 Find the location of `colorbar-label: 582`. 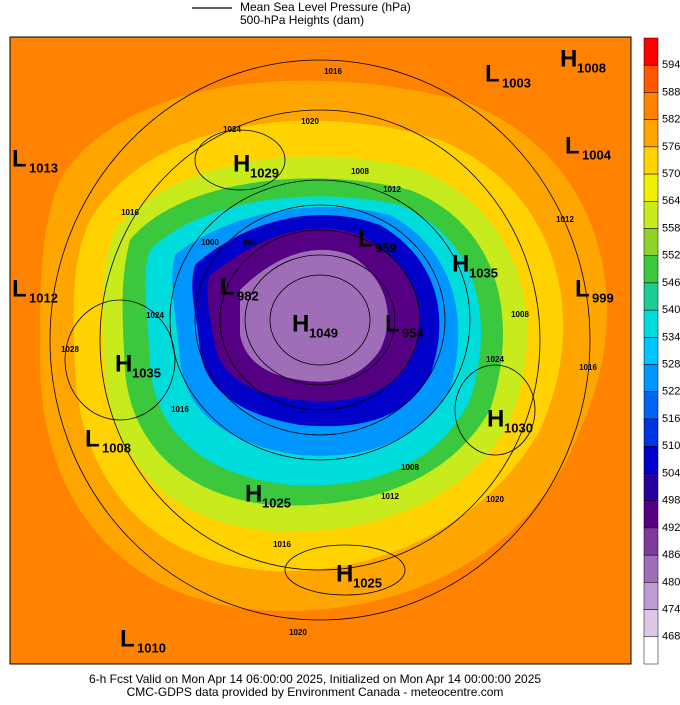

colorbar-label: 582 is located at coordinates (671, 120).